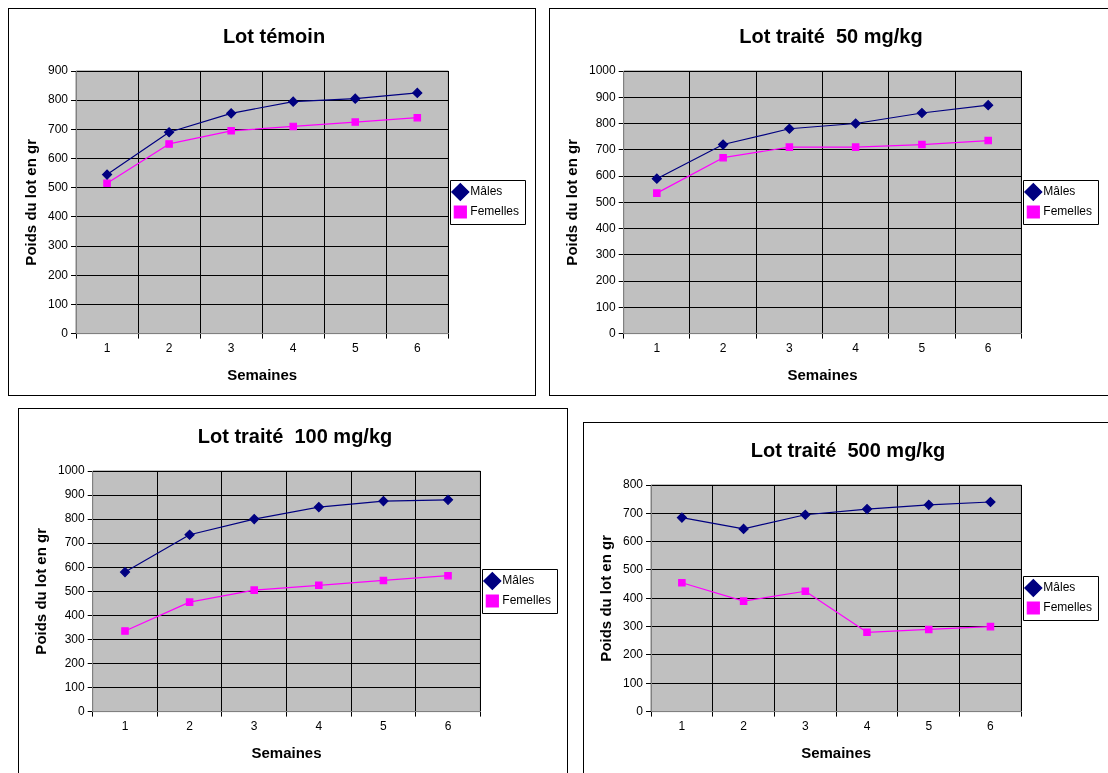 The image size is (1108, 773). What do you see at coordinates (274, 35) in the screenshot?
I see `chart-title: Lot témoin` at bounding box center [274, 35].